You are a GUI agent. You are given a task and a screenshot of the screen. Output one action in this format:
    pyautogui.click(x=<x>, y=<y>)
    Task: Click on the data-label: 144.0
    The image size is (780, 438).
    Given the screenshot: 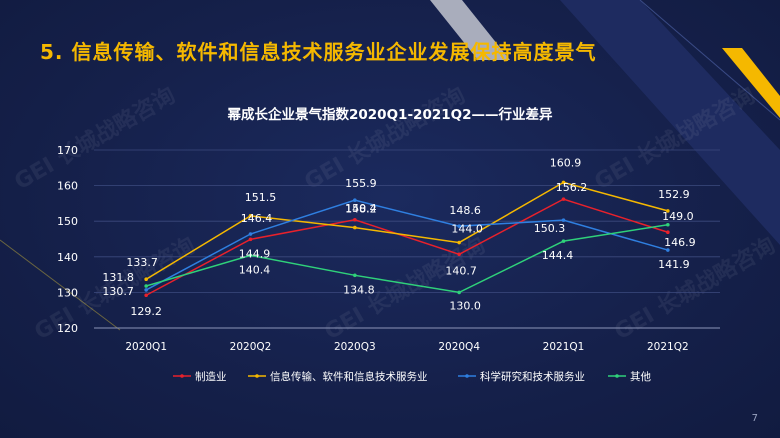 What is the action you would take?
    pyautogui.click(x=467, y=229)
    